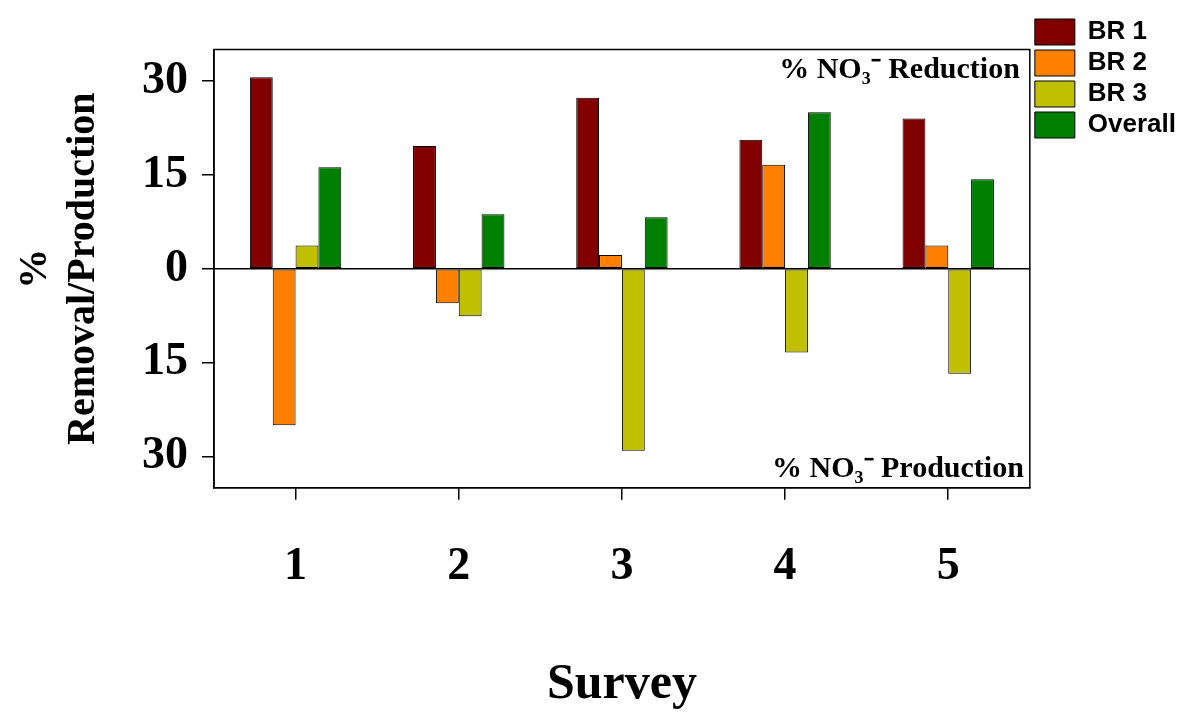  What do you see at coordinates (1117, 61) in the screenshot?
I see `legend-label: BR 2` at bounding box center [1117, 61].